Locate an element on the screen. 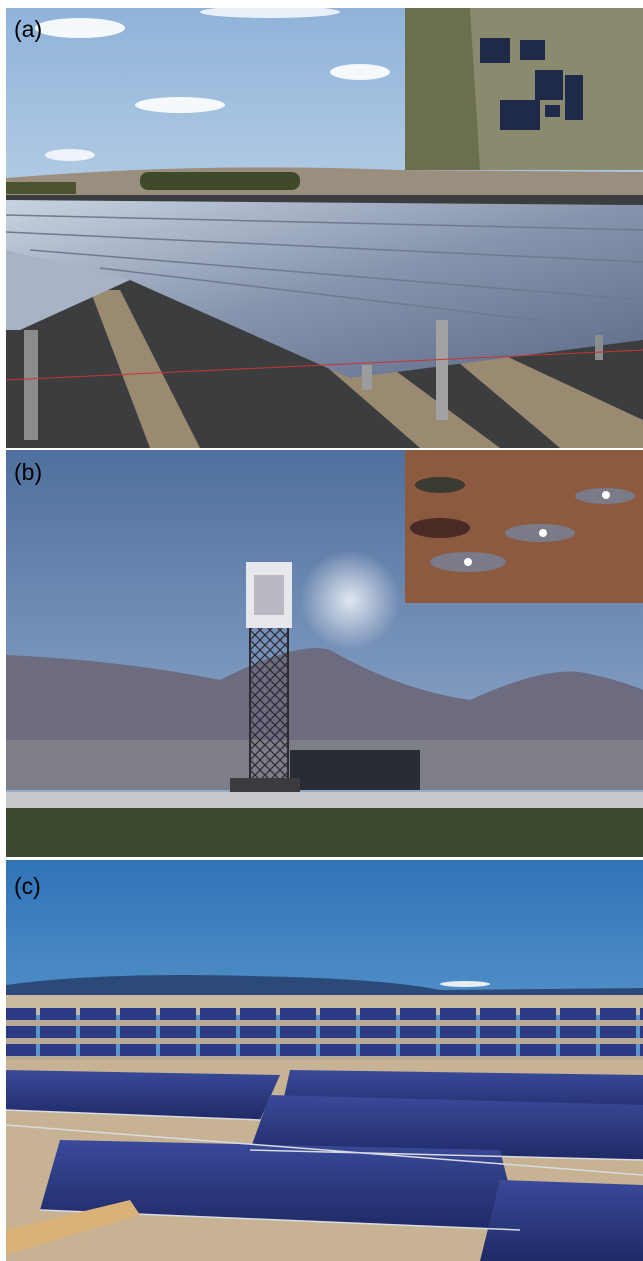  panel-label: (a) is located at coordinates (28, 29).